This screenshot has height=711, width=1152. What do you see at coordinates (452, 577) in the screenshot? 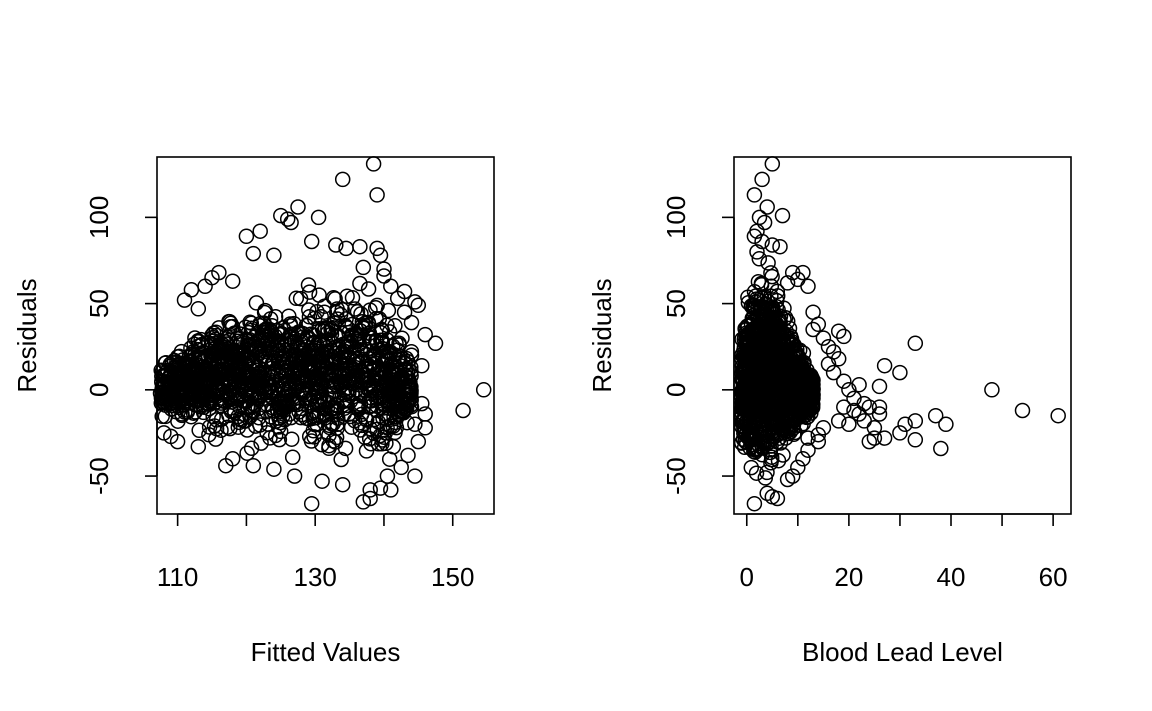
I see `x-tick-label: 150` at bounding box center [452, 577].